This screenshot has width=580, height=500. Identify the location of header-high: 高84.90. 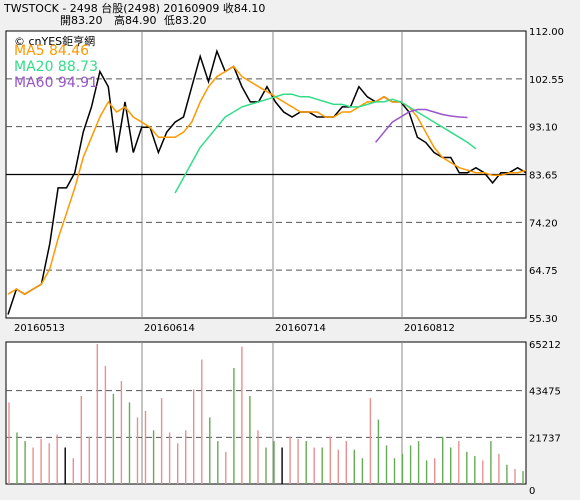
(135, 20).